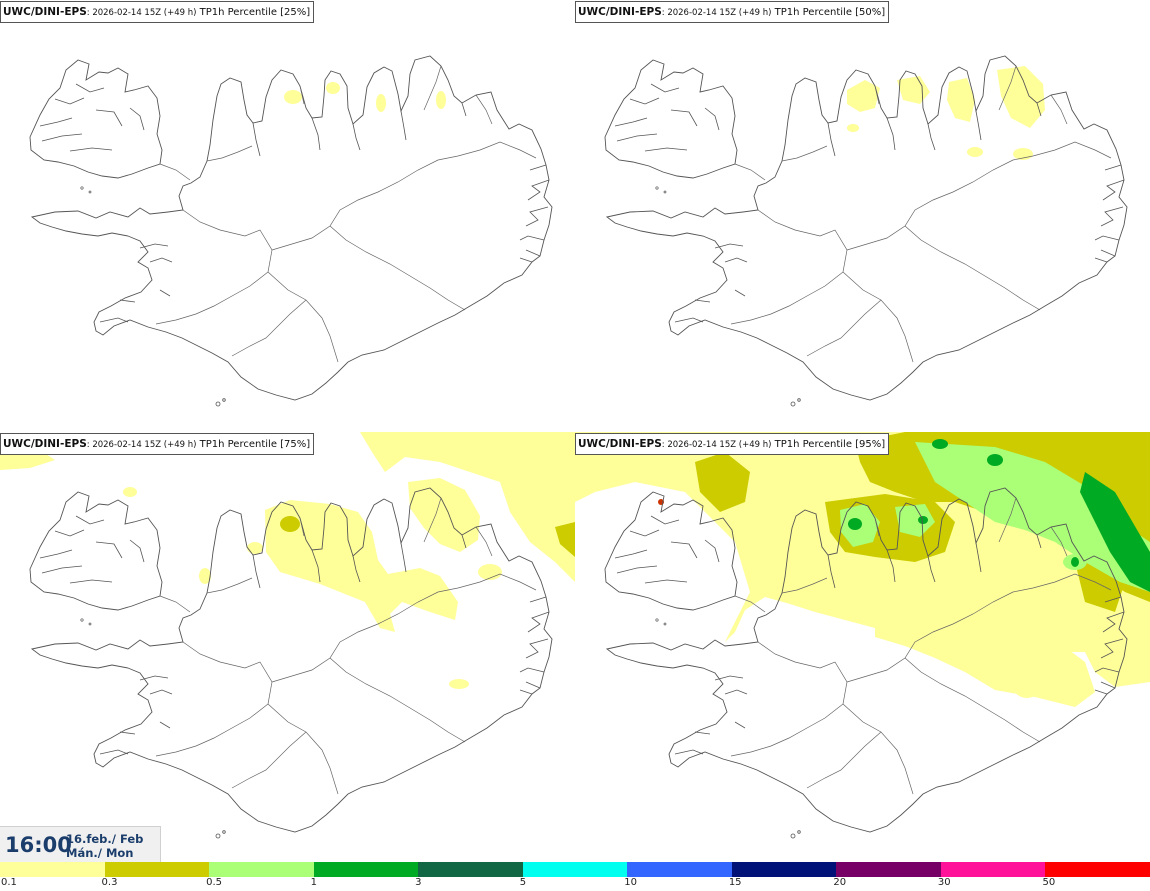 Image resolution: width=1150 pixels, height=891 pixels. I want to click on colorbar-label: 0.1, so click(9, 882).